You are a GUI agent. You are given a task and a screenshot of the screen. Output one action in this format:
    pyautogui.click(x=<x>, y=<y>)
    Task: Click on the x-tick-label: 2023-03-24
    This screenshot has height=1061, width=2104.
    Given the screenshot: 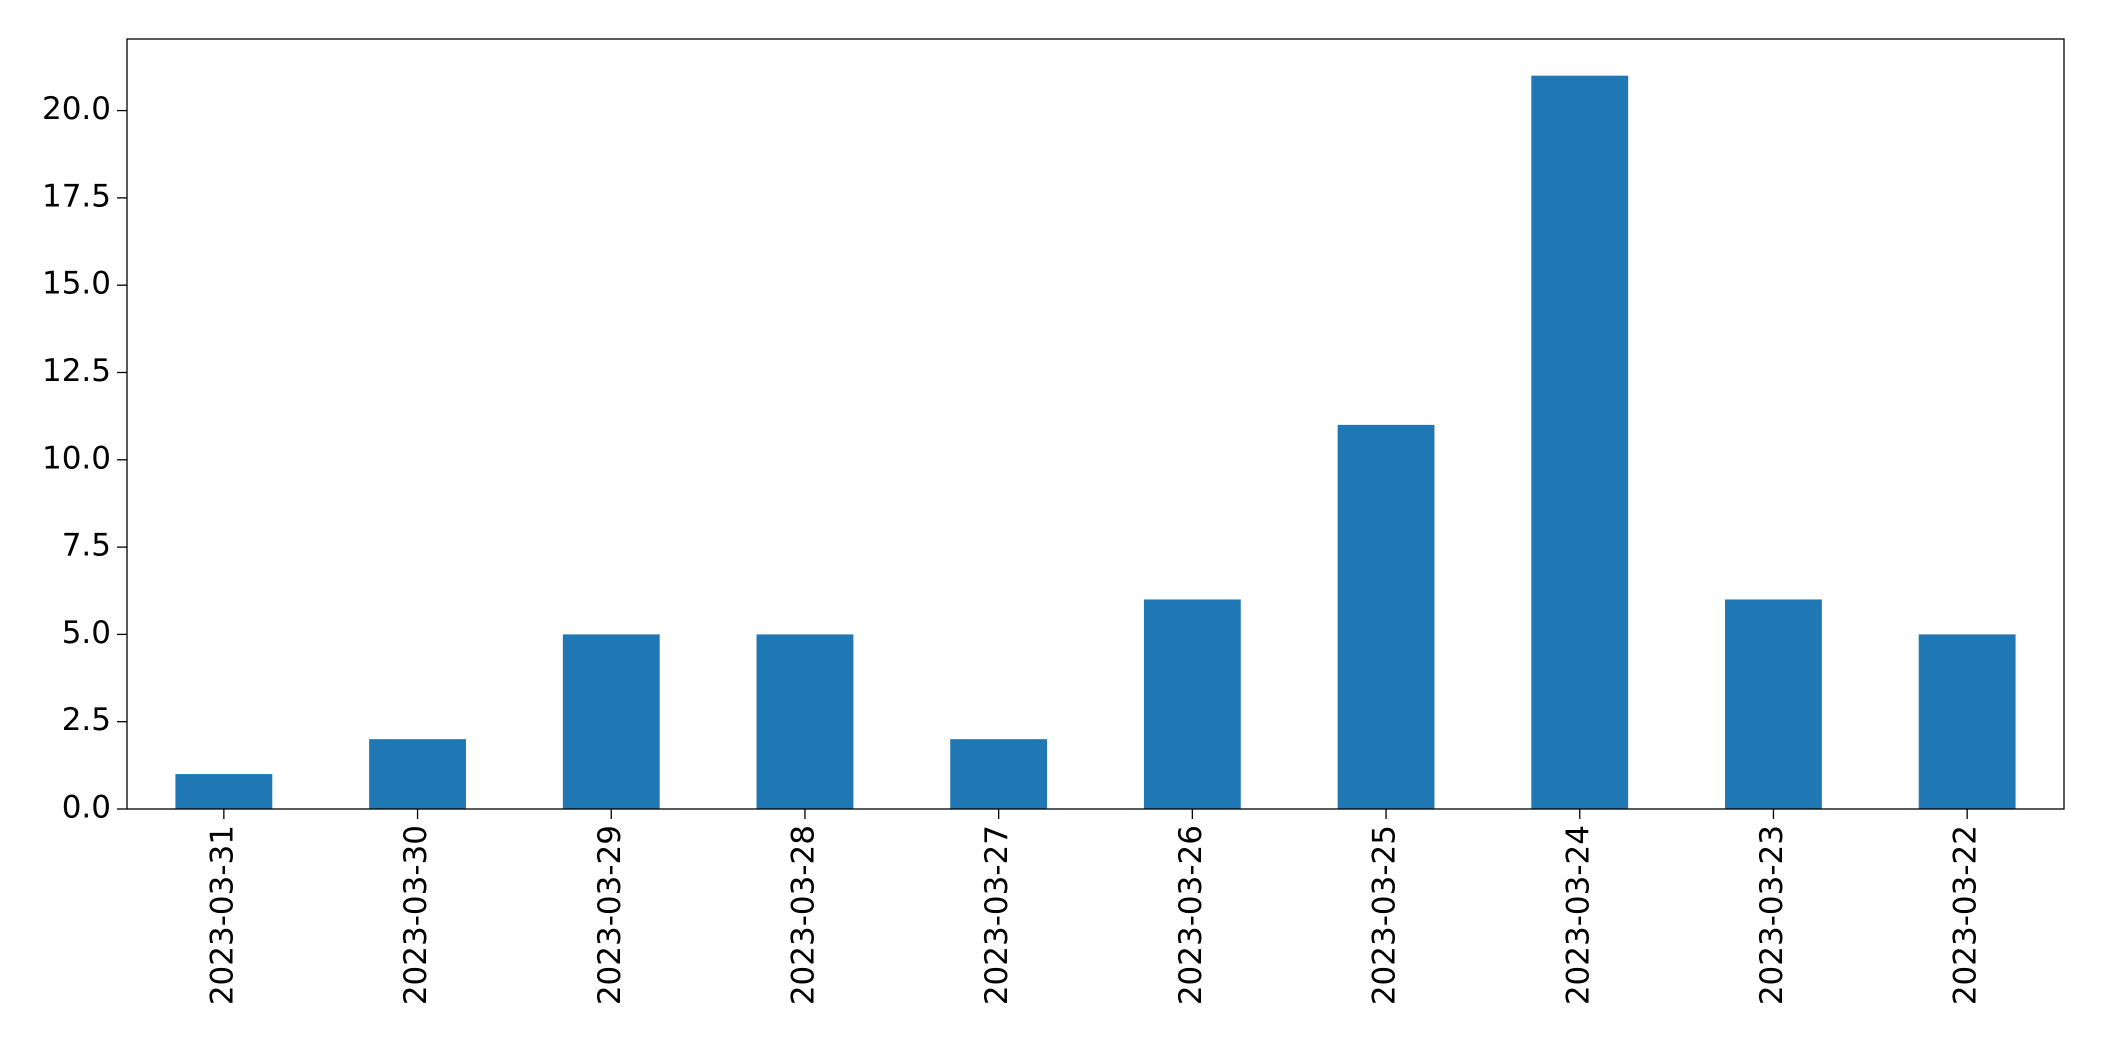 What is the action you would take?
    pyautogui.click(x=1578, y=915)
    